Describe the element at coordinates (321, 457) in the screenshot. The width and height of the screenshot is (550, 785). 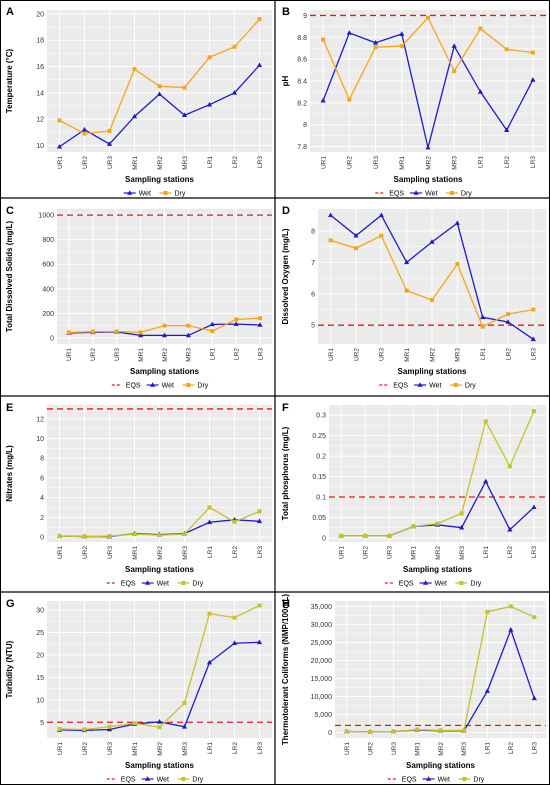
I see `y-tick-label: 0.2` at that location.